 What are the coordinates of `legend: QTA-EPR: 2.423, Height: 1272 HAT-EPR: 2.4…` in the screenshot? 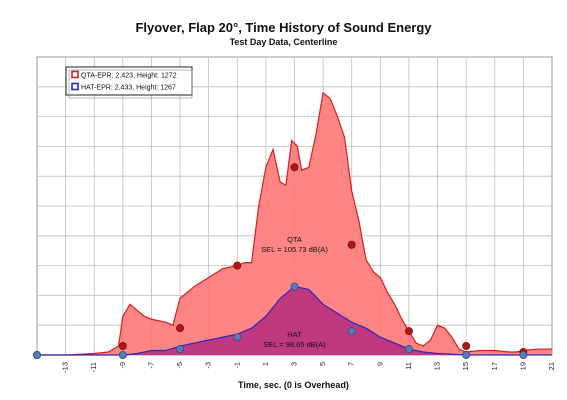 It's located at (129, 82).